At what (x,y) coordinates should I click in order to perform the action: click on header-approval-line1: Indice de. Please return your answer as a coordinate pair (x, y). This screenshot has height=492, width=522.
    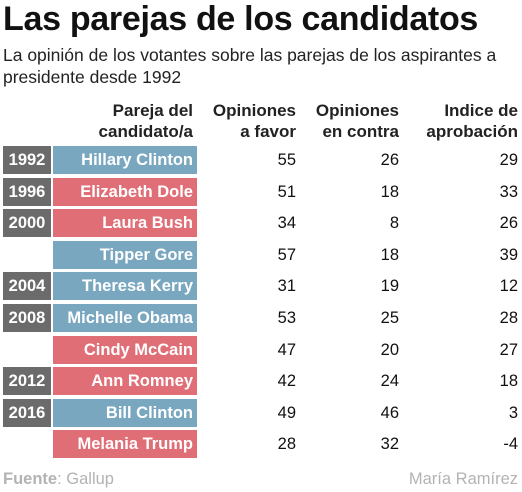
    Looking at the image, I should click on (481, 110).